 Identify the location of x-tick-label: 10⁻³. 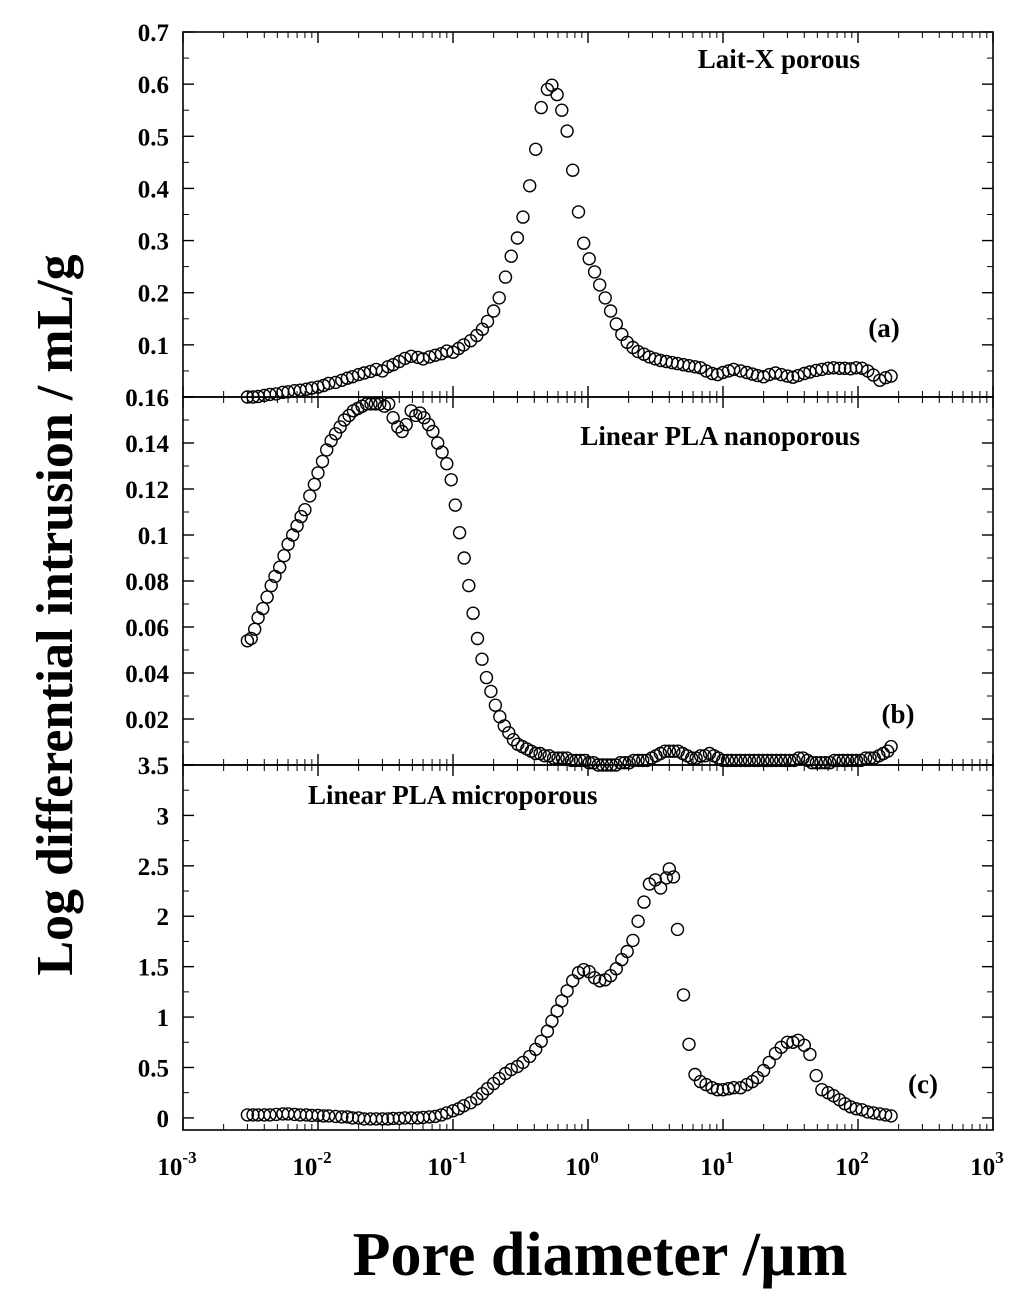
(176, 1164).